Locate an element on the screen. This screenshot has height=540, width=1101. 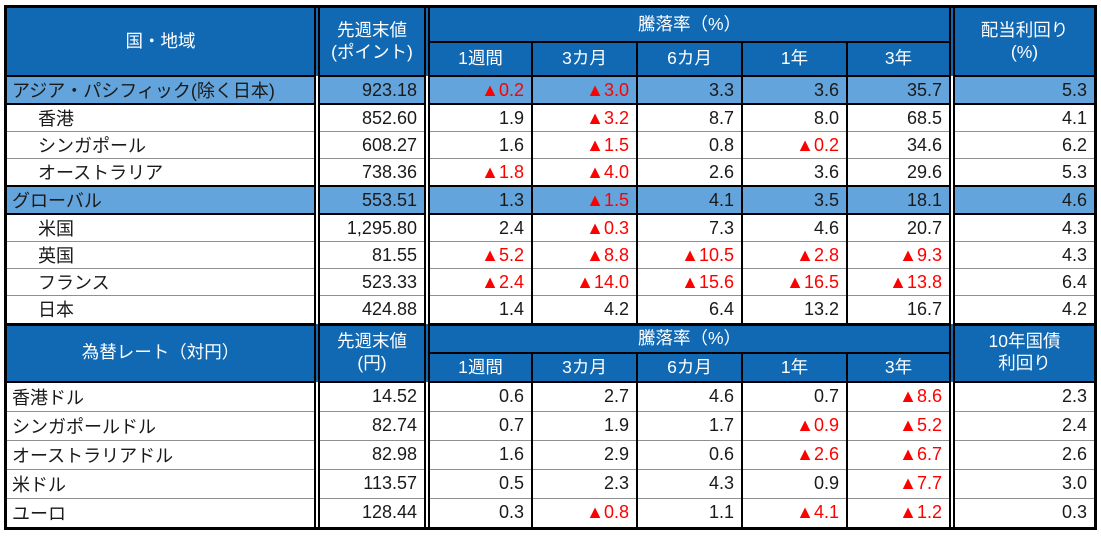
col-header-region: 国・地域 is located at coordinates (162, 42).